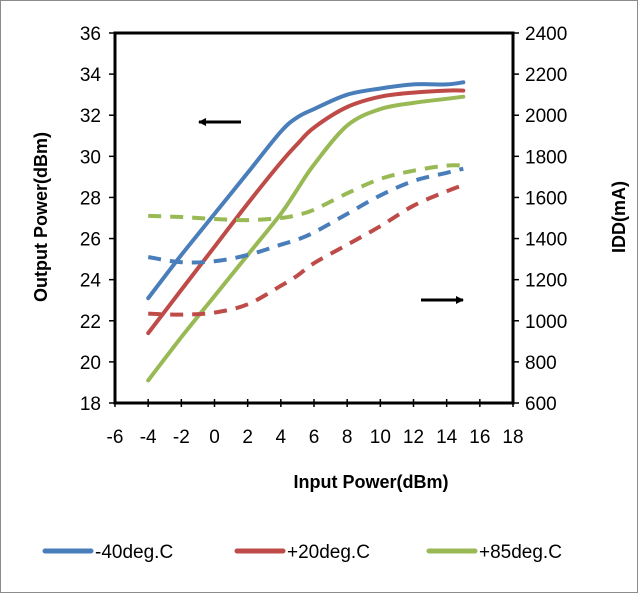 This screenshot has width=638, height=593. What do you see at coordinates (91, 281) in the screenshot?
I see `y-axis-tick-label: 24` at bounding box center [91, 281].